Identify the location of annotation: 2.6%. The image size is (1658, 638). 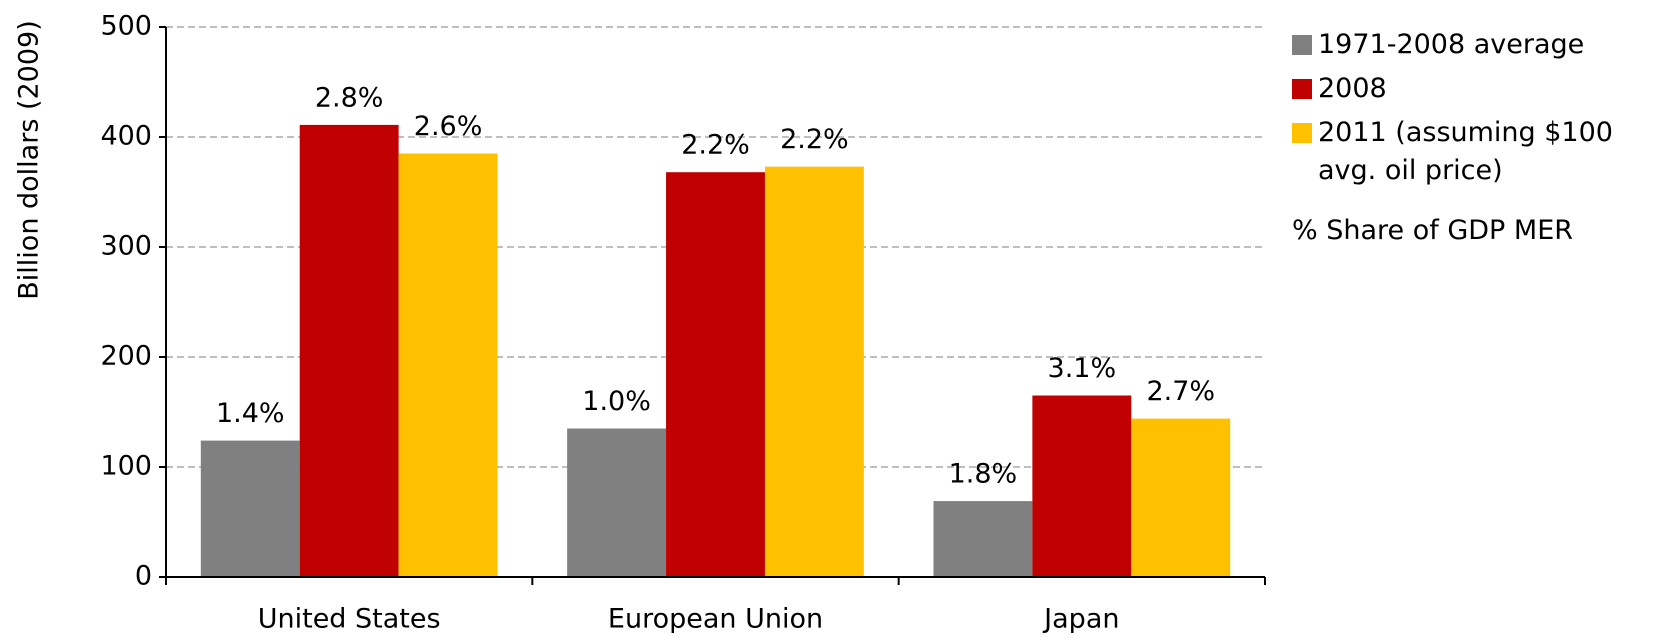
(448, 126).